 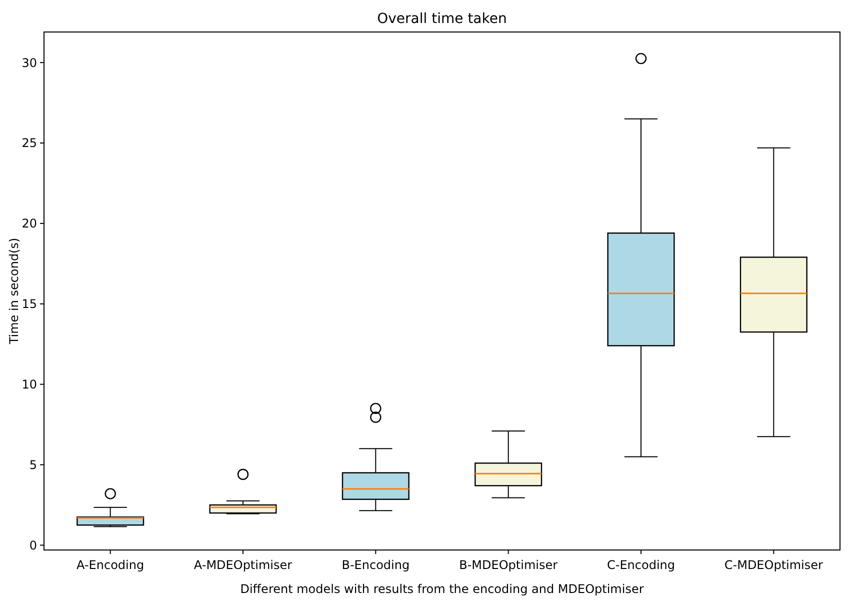 What do you see at coordinates (14, 292) in the screenshot?
I see `y-axis-title: Time in second(s)` at bounding box center [14, 292].